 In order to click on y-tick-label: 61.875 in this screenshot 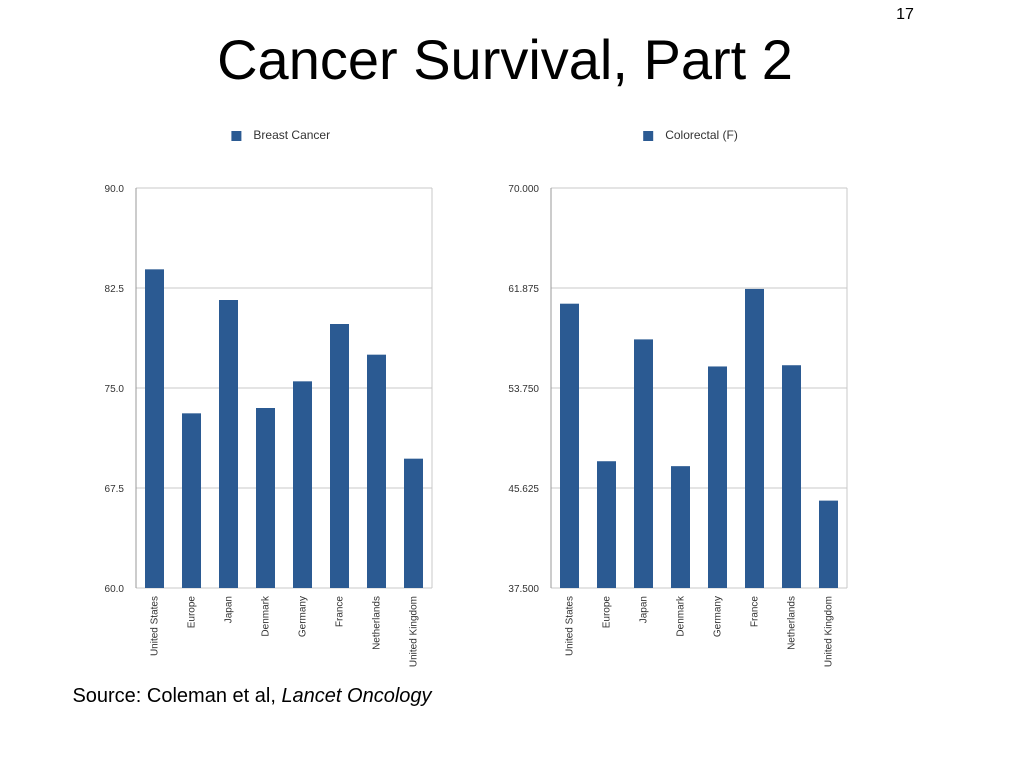, I will do `click(523, 289)`.